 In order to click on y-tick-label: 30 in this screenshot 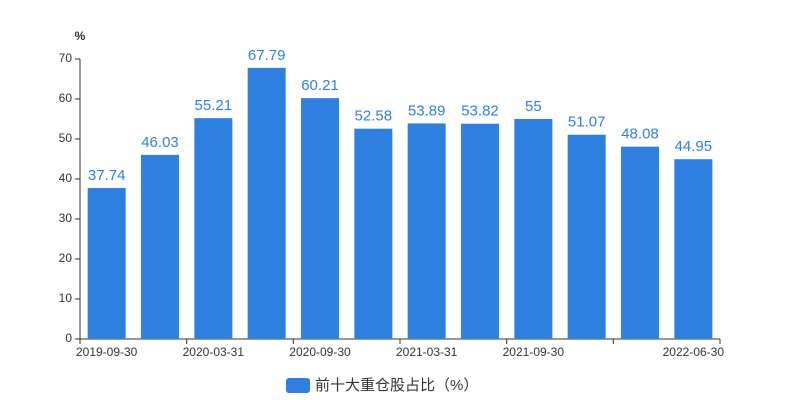, I will do `click(66, 218)`.